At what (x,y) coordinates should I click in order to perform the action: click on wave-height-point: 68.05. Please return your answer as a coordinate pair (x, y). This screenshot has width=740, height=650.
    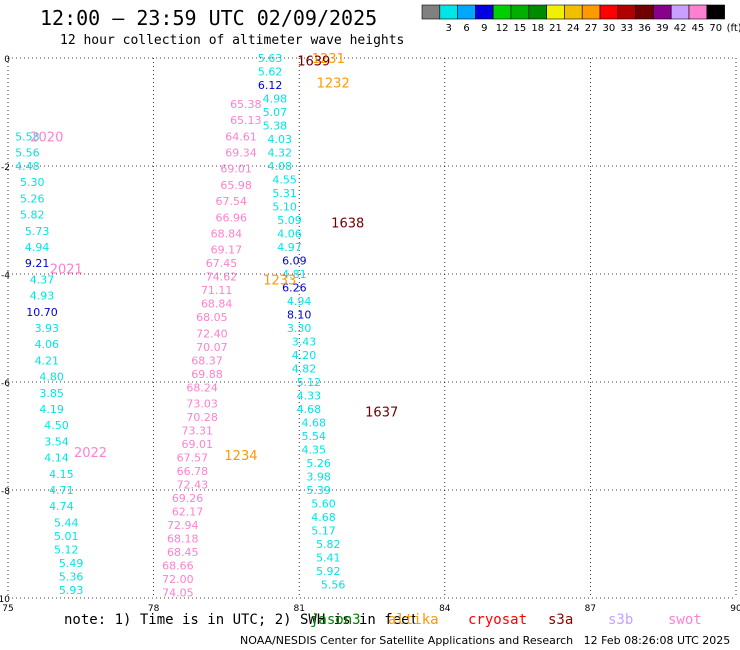
    Looking at the image, I should click on (212, 317).